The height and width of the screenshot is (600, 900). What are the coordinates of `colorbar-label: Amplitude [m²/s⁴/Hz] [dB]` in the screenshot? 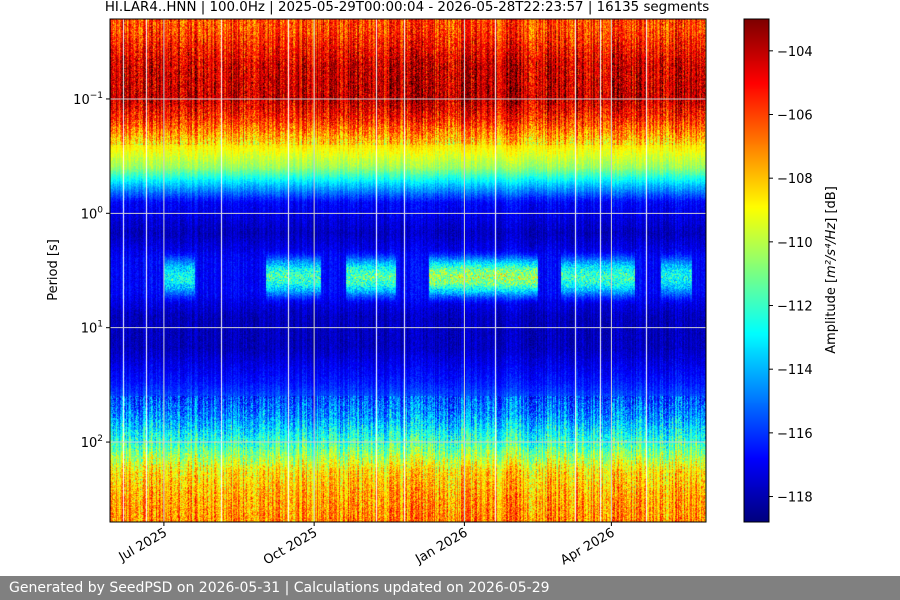 It's located at (831, 270).